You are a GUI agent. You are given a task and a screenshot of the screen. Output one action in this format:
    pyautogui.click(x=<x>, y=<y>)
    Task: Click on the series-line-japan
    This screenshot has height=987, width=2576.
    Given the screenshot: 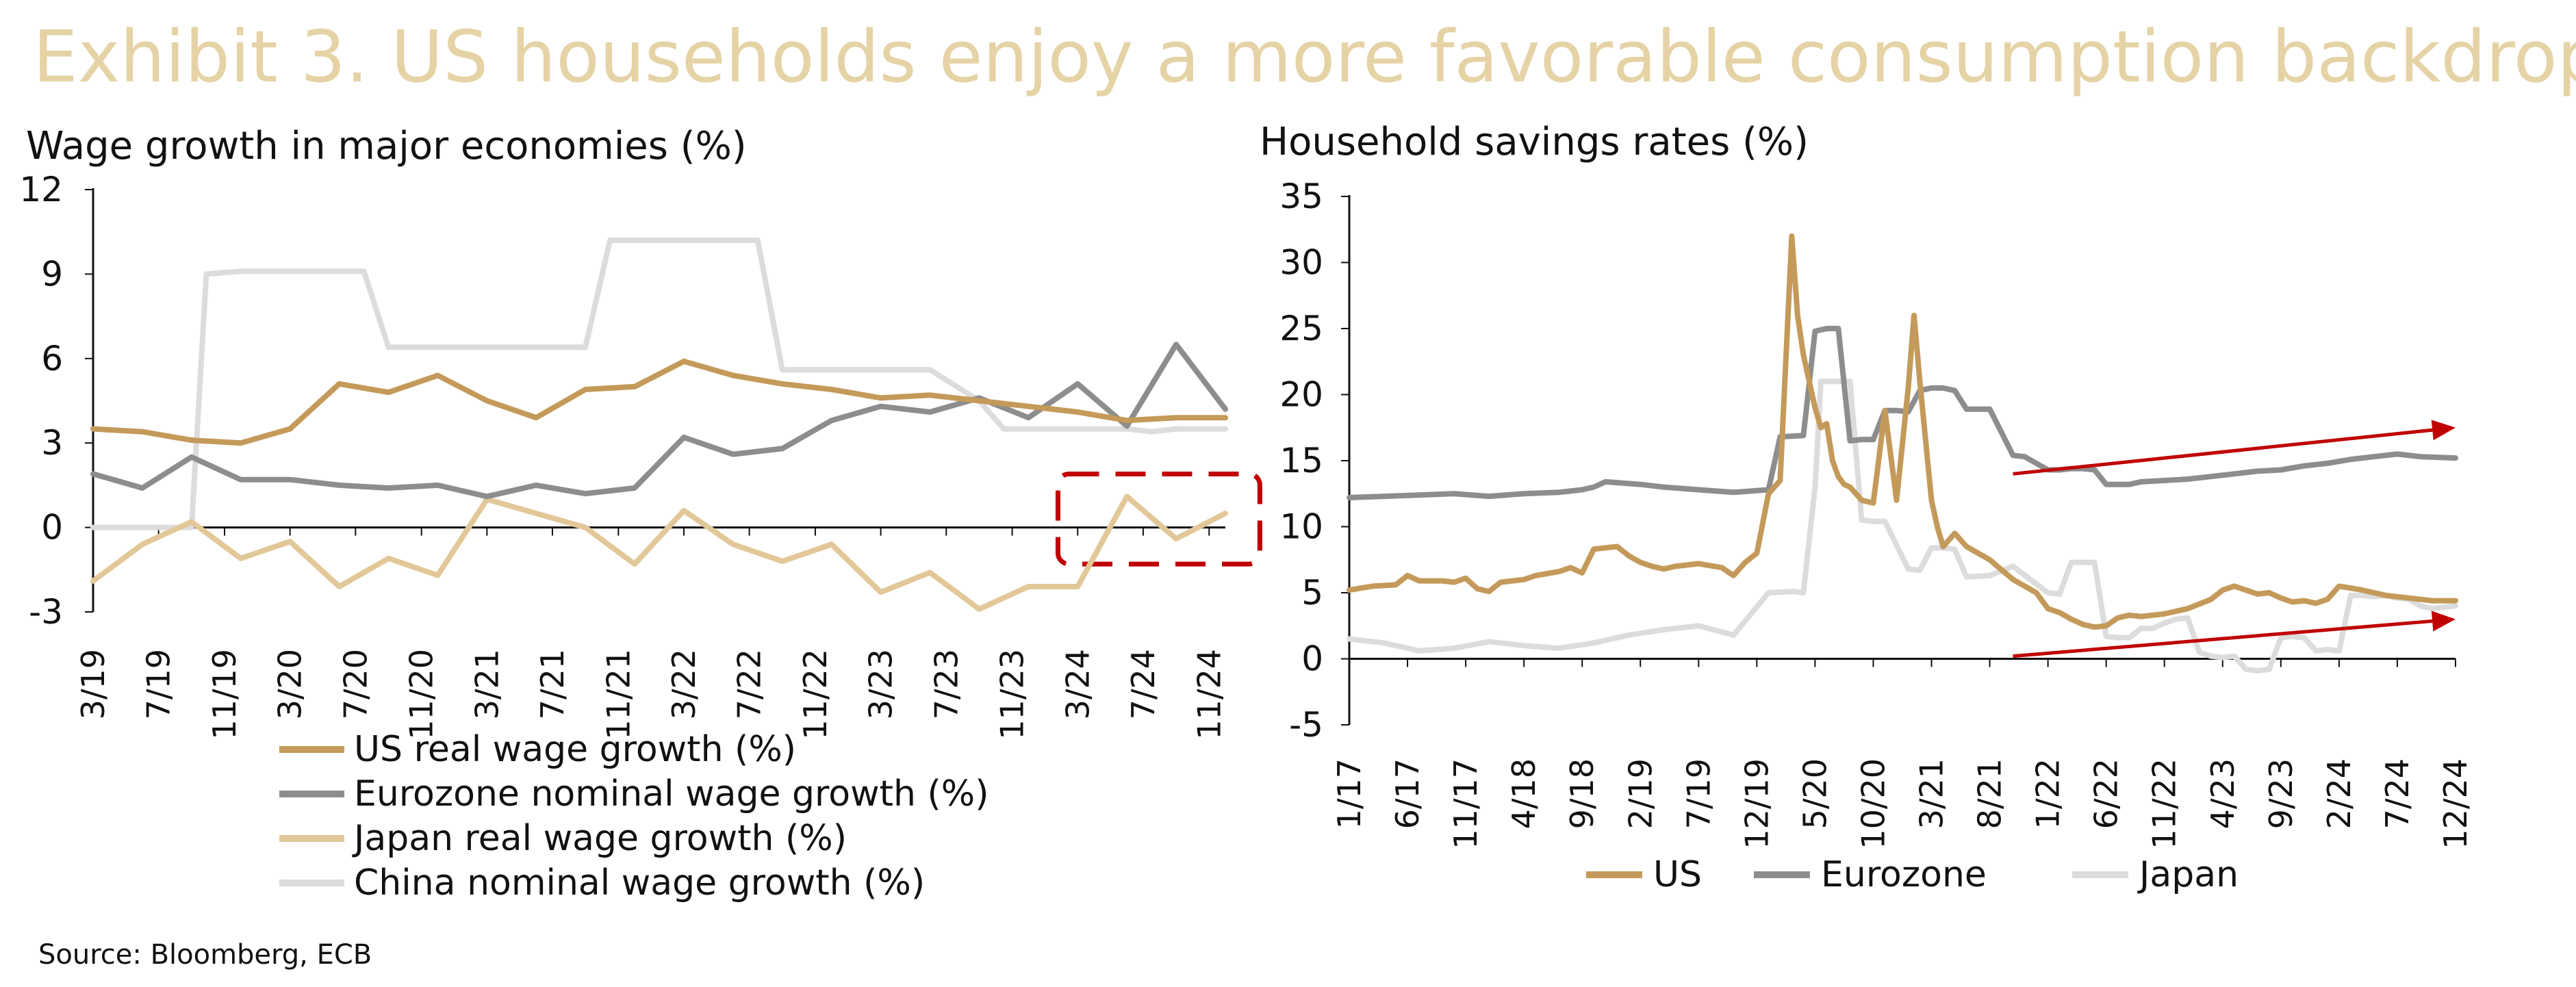 What is the action you would take?
    pyautogui.click(x=1902, y=527)
    